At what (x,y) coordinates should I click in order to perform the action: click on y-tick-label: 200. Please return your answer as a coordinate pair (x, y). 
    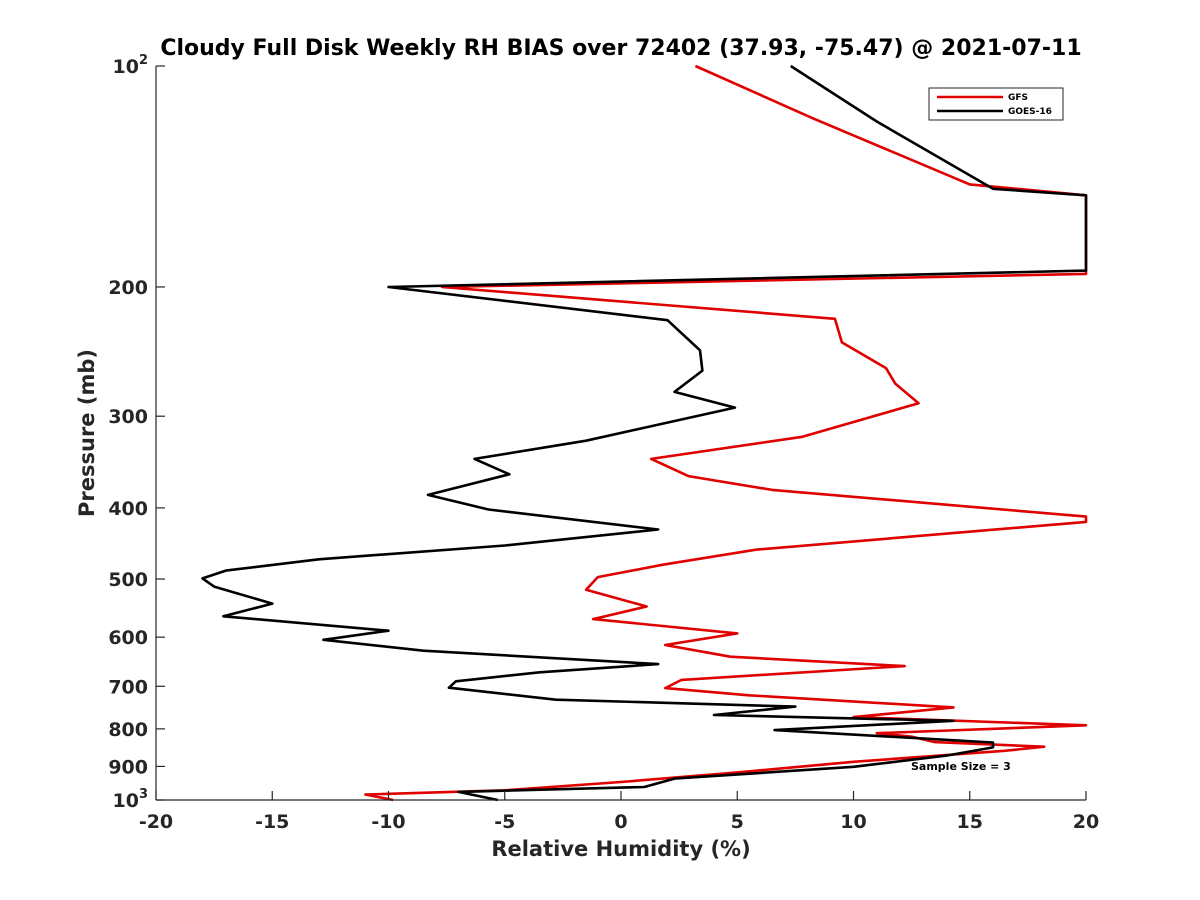
    Looking at the image, I should click on (128, 288).